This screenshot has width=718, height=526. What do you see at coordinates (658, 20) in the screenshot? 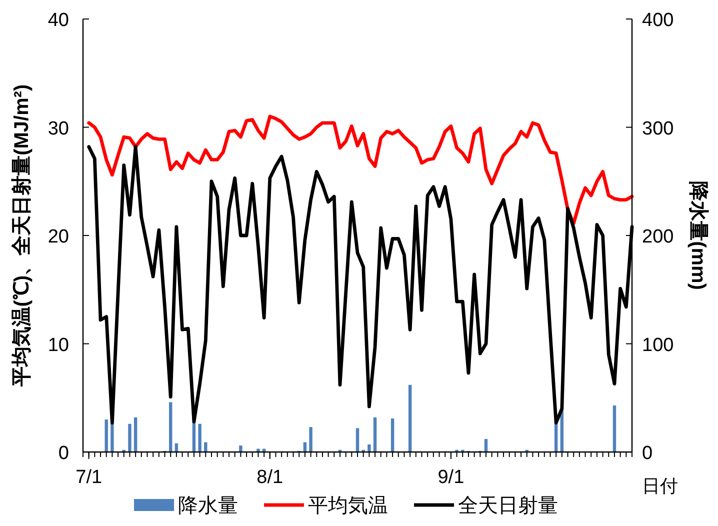
I see `y2-tick-label: 400` at bounding box center [658, 20].